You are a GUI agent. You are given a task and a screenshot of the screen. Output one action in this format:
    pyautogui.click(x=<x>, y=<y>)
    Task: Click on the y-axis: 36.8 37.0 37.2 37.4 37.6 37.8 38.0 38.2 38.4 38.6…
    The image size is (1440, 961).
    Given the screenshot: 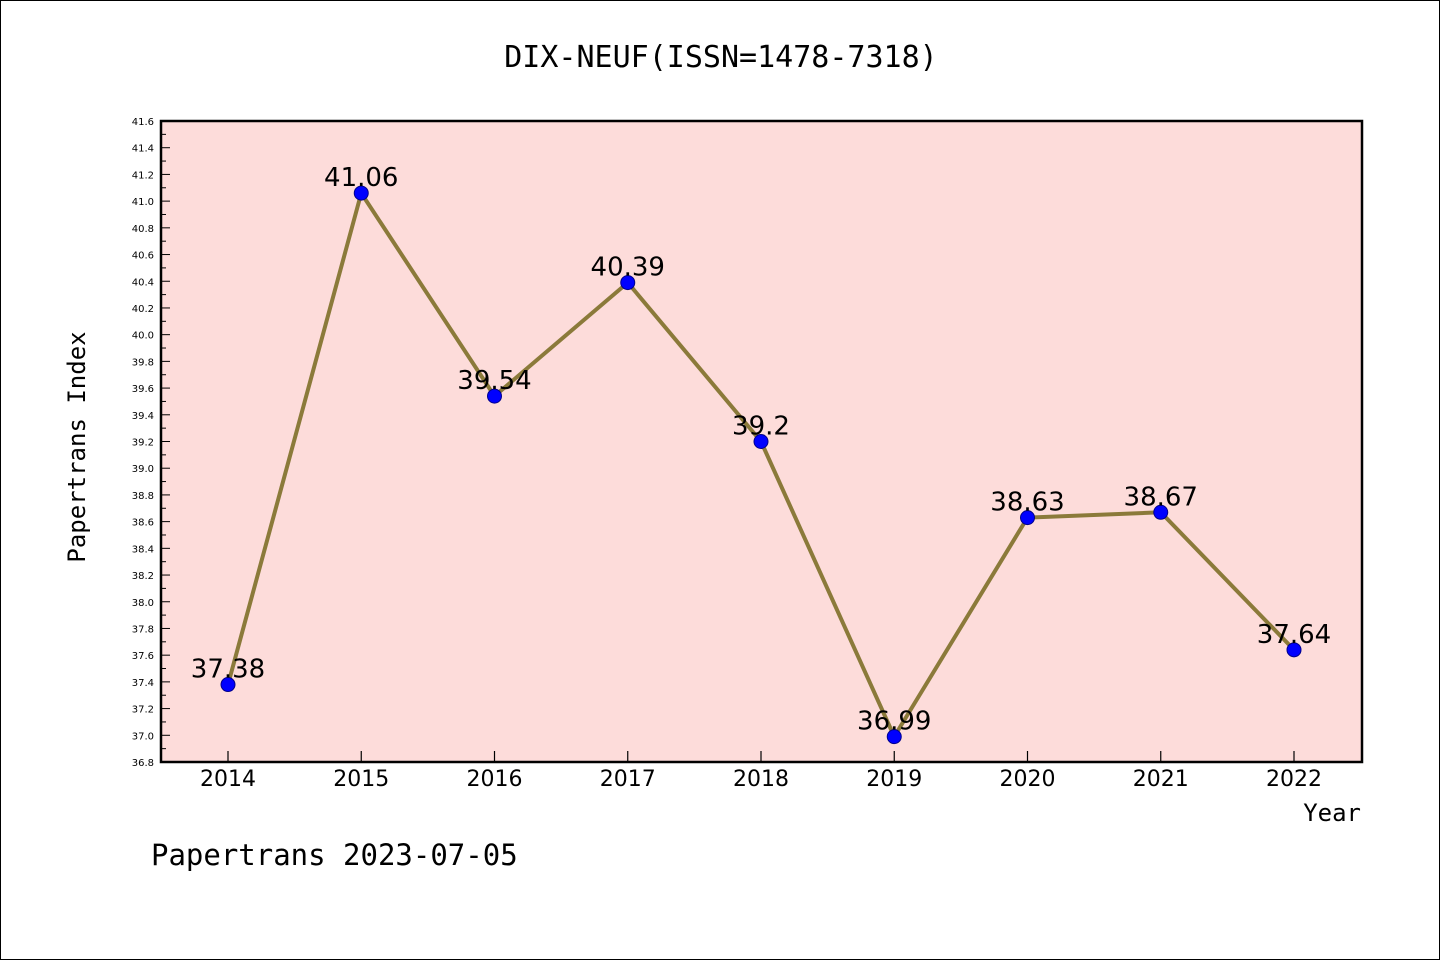 What is the action you would take?
    pyautogui.click(x=151, y=443)
    